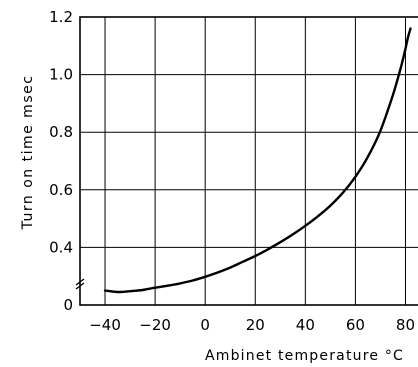 The image size is (418, 367). Describe the element at coordinates (61, 132) in the screenshot. I see `y-tick-label: 0.8` at that location.